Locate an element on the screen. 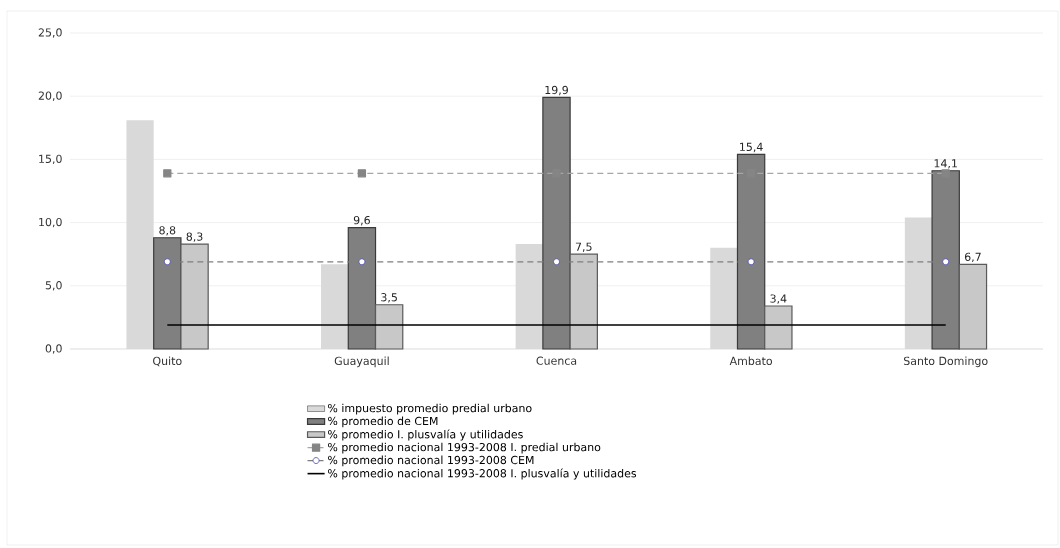 This screenshot has height=548, width=1060. y-tick-label: 0,0 is located at coordinates (53, 349).